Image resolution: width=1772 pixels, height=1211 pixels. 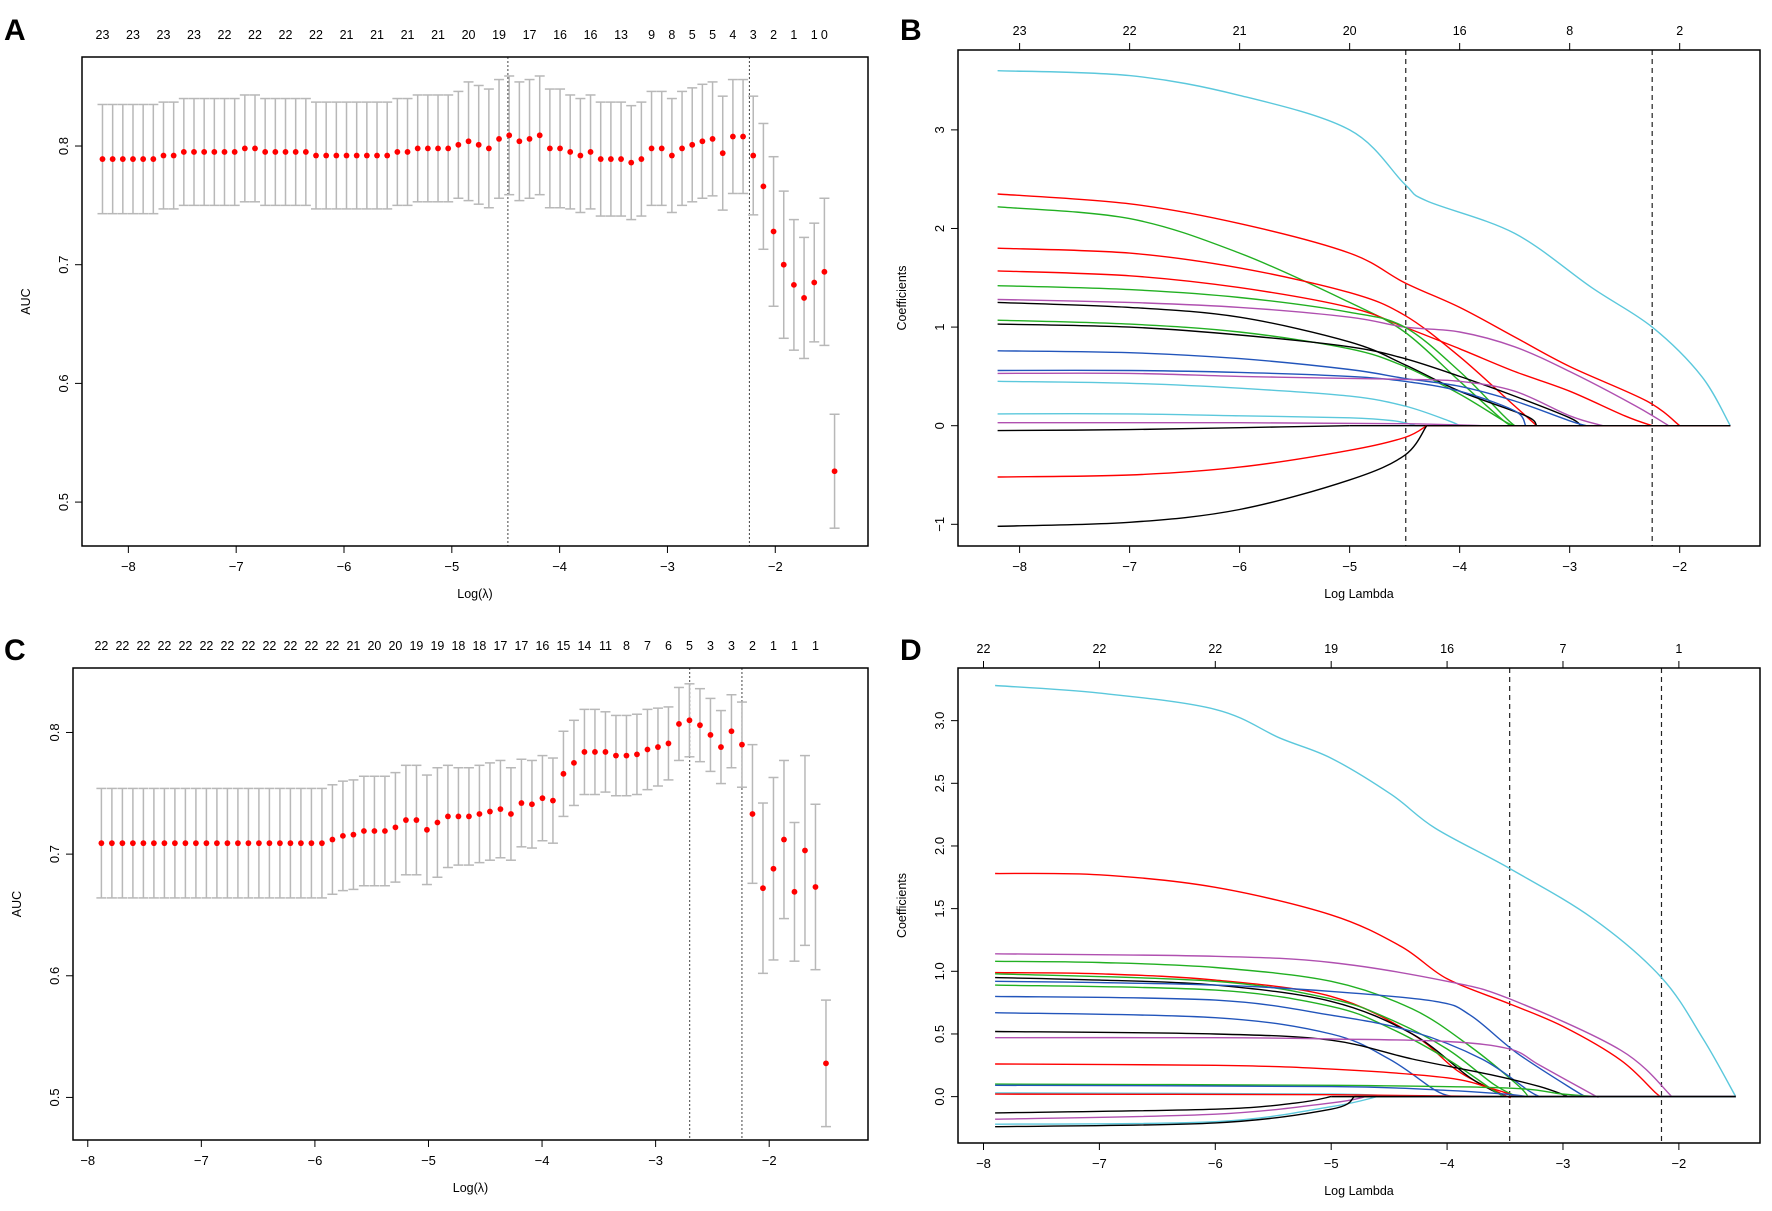 I want to click on x-tick-label: −4, so click(x=542, y=1160).